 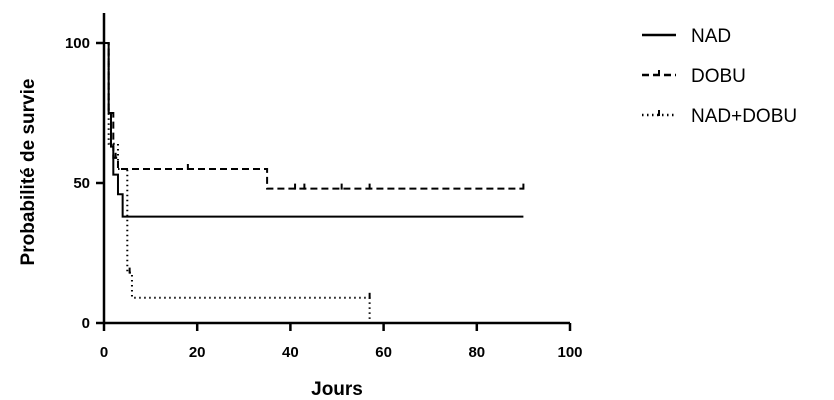 I want to click on legend-label-nad-dobu: NAD+DOBU, so click(x=744, y=116).